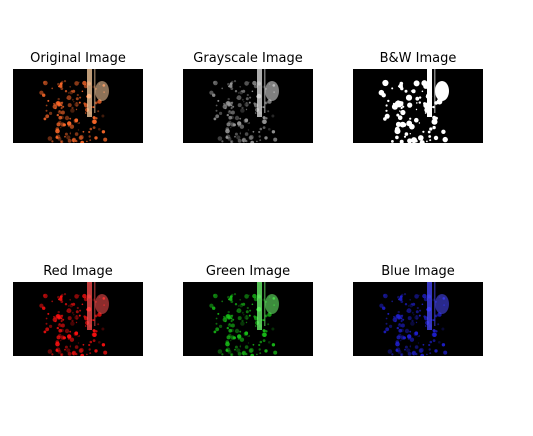 Image resolution: width=533 pixels, height=436 pixels. Describe the element at coordinates (248, 319) in the screenshot. I see `green-image` at that location.